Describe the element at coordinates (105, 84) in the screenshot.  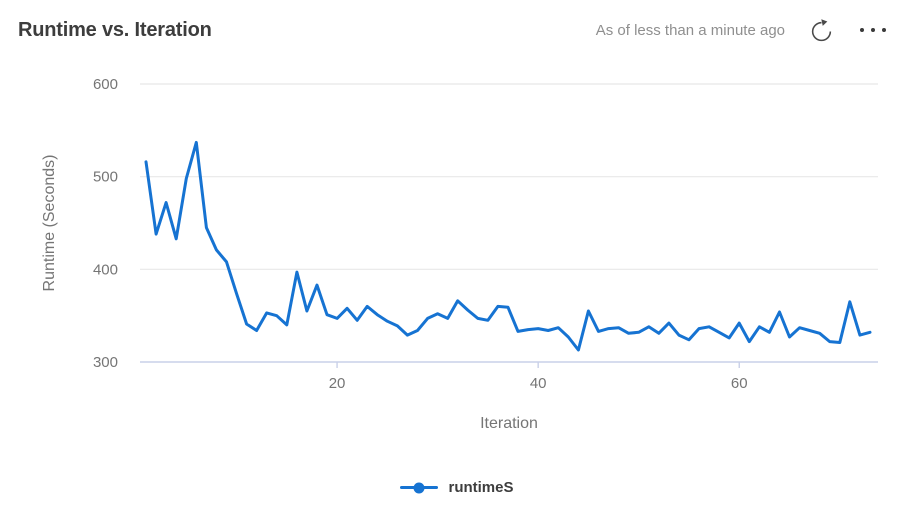
I see `y-tick-label: 600` at that location.